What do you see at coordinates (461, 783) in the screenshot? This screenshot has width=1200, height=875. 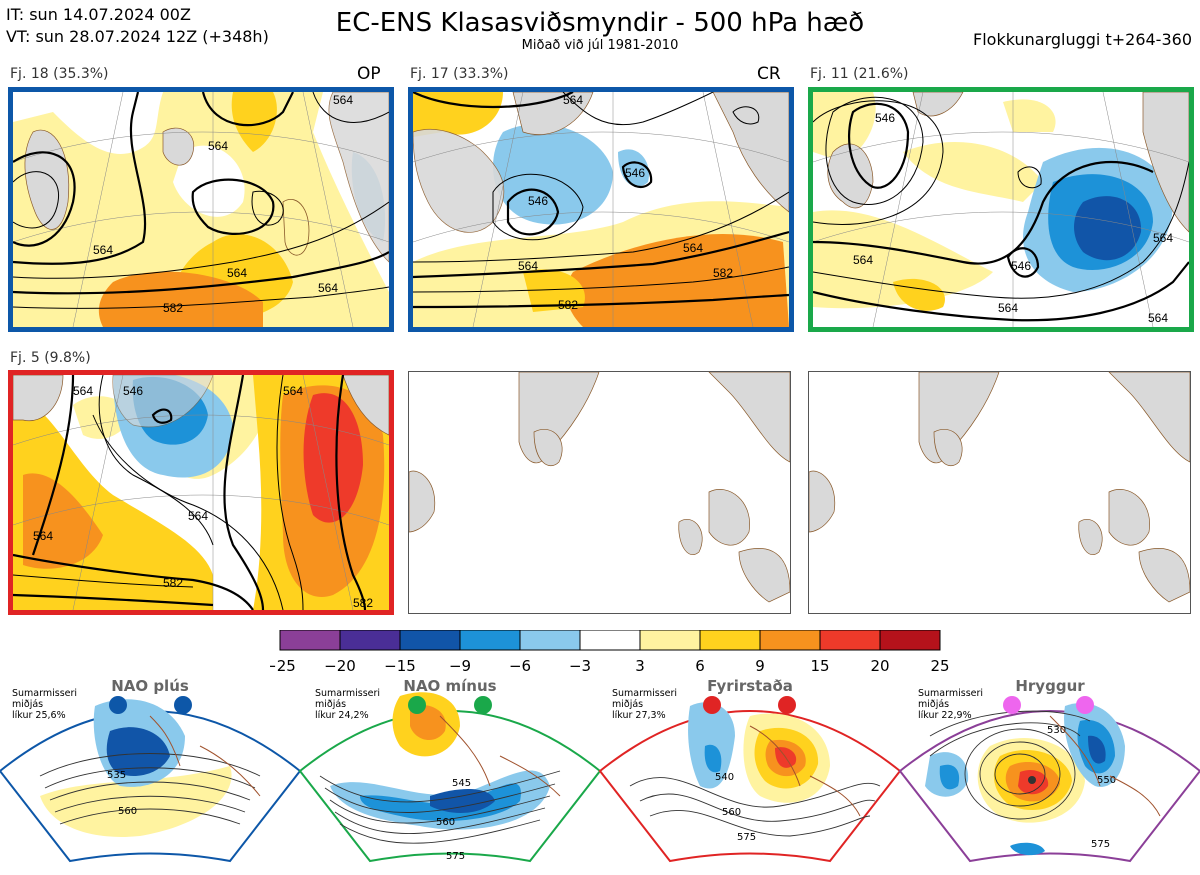 I see `contour-label: 545` at bounding box center [461, 783].